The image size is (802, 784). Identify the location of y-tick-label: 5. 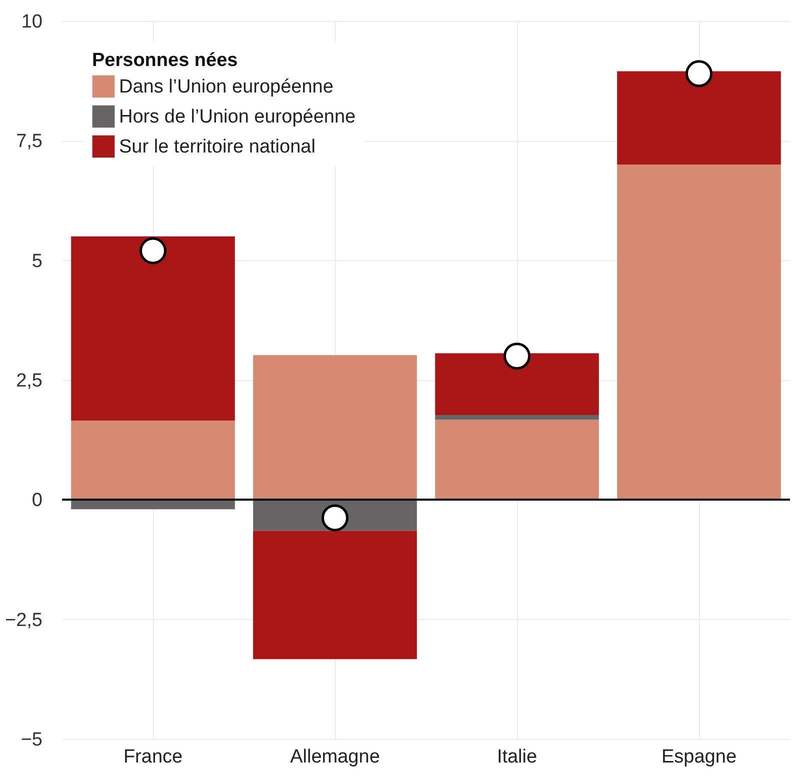
(37, 261).